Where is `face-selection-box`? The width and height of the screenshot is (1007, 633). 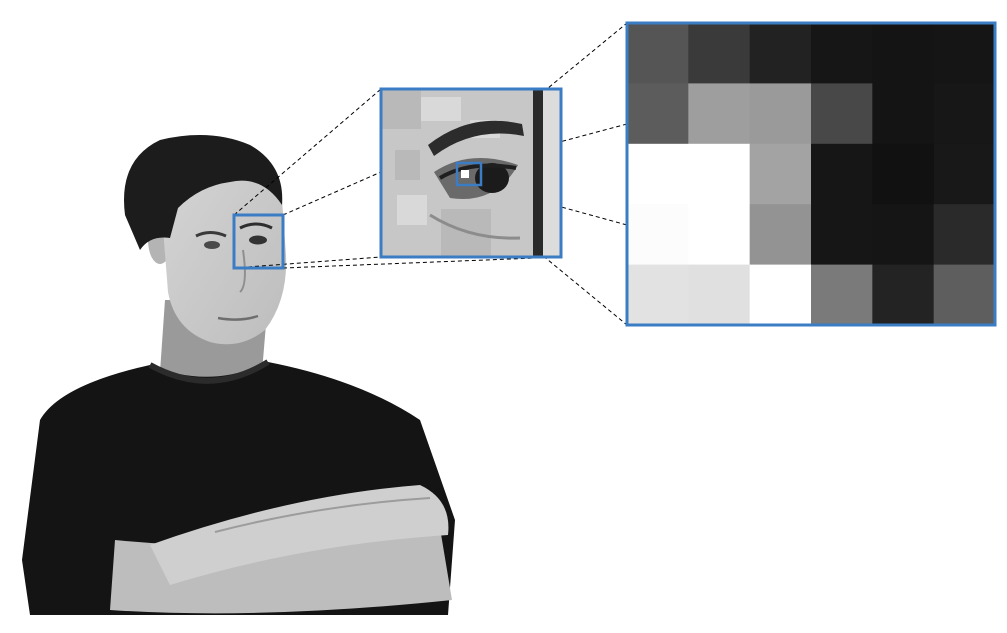
face-selection-box is located at coordinates (258, 241).